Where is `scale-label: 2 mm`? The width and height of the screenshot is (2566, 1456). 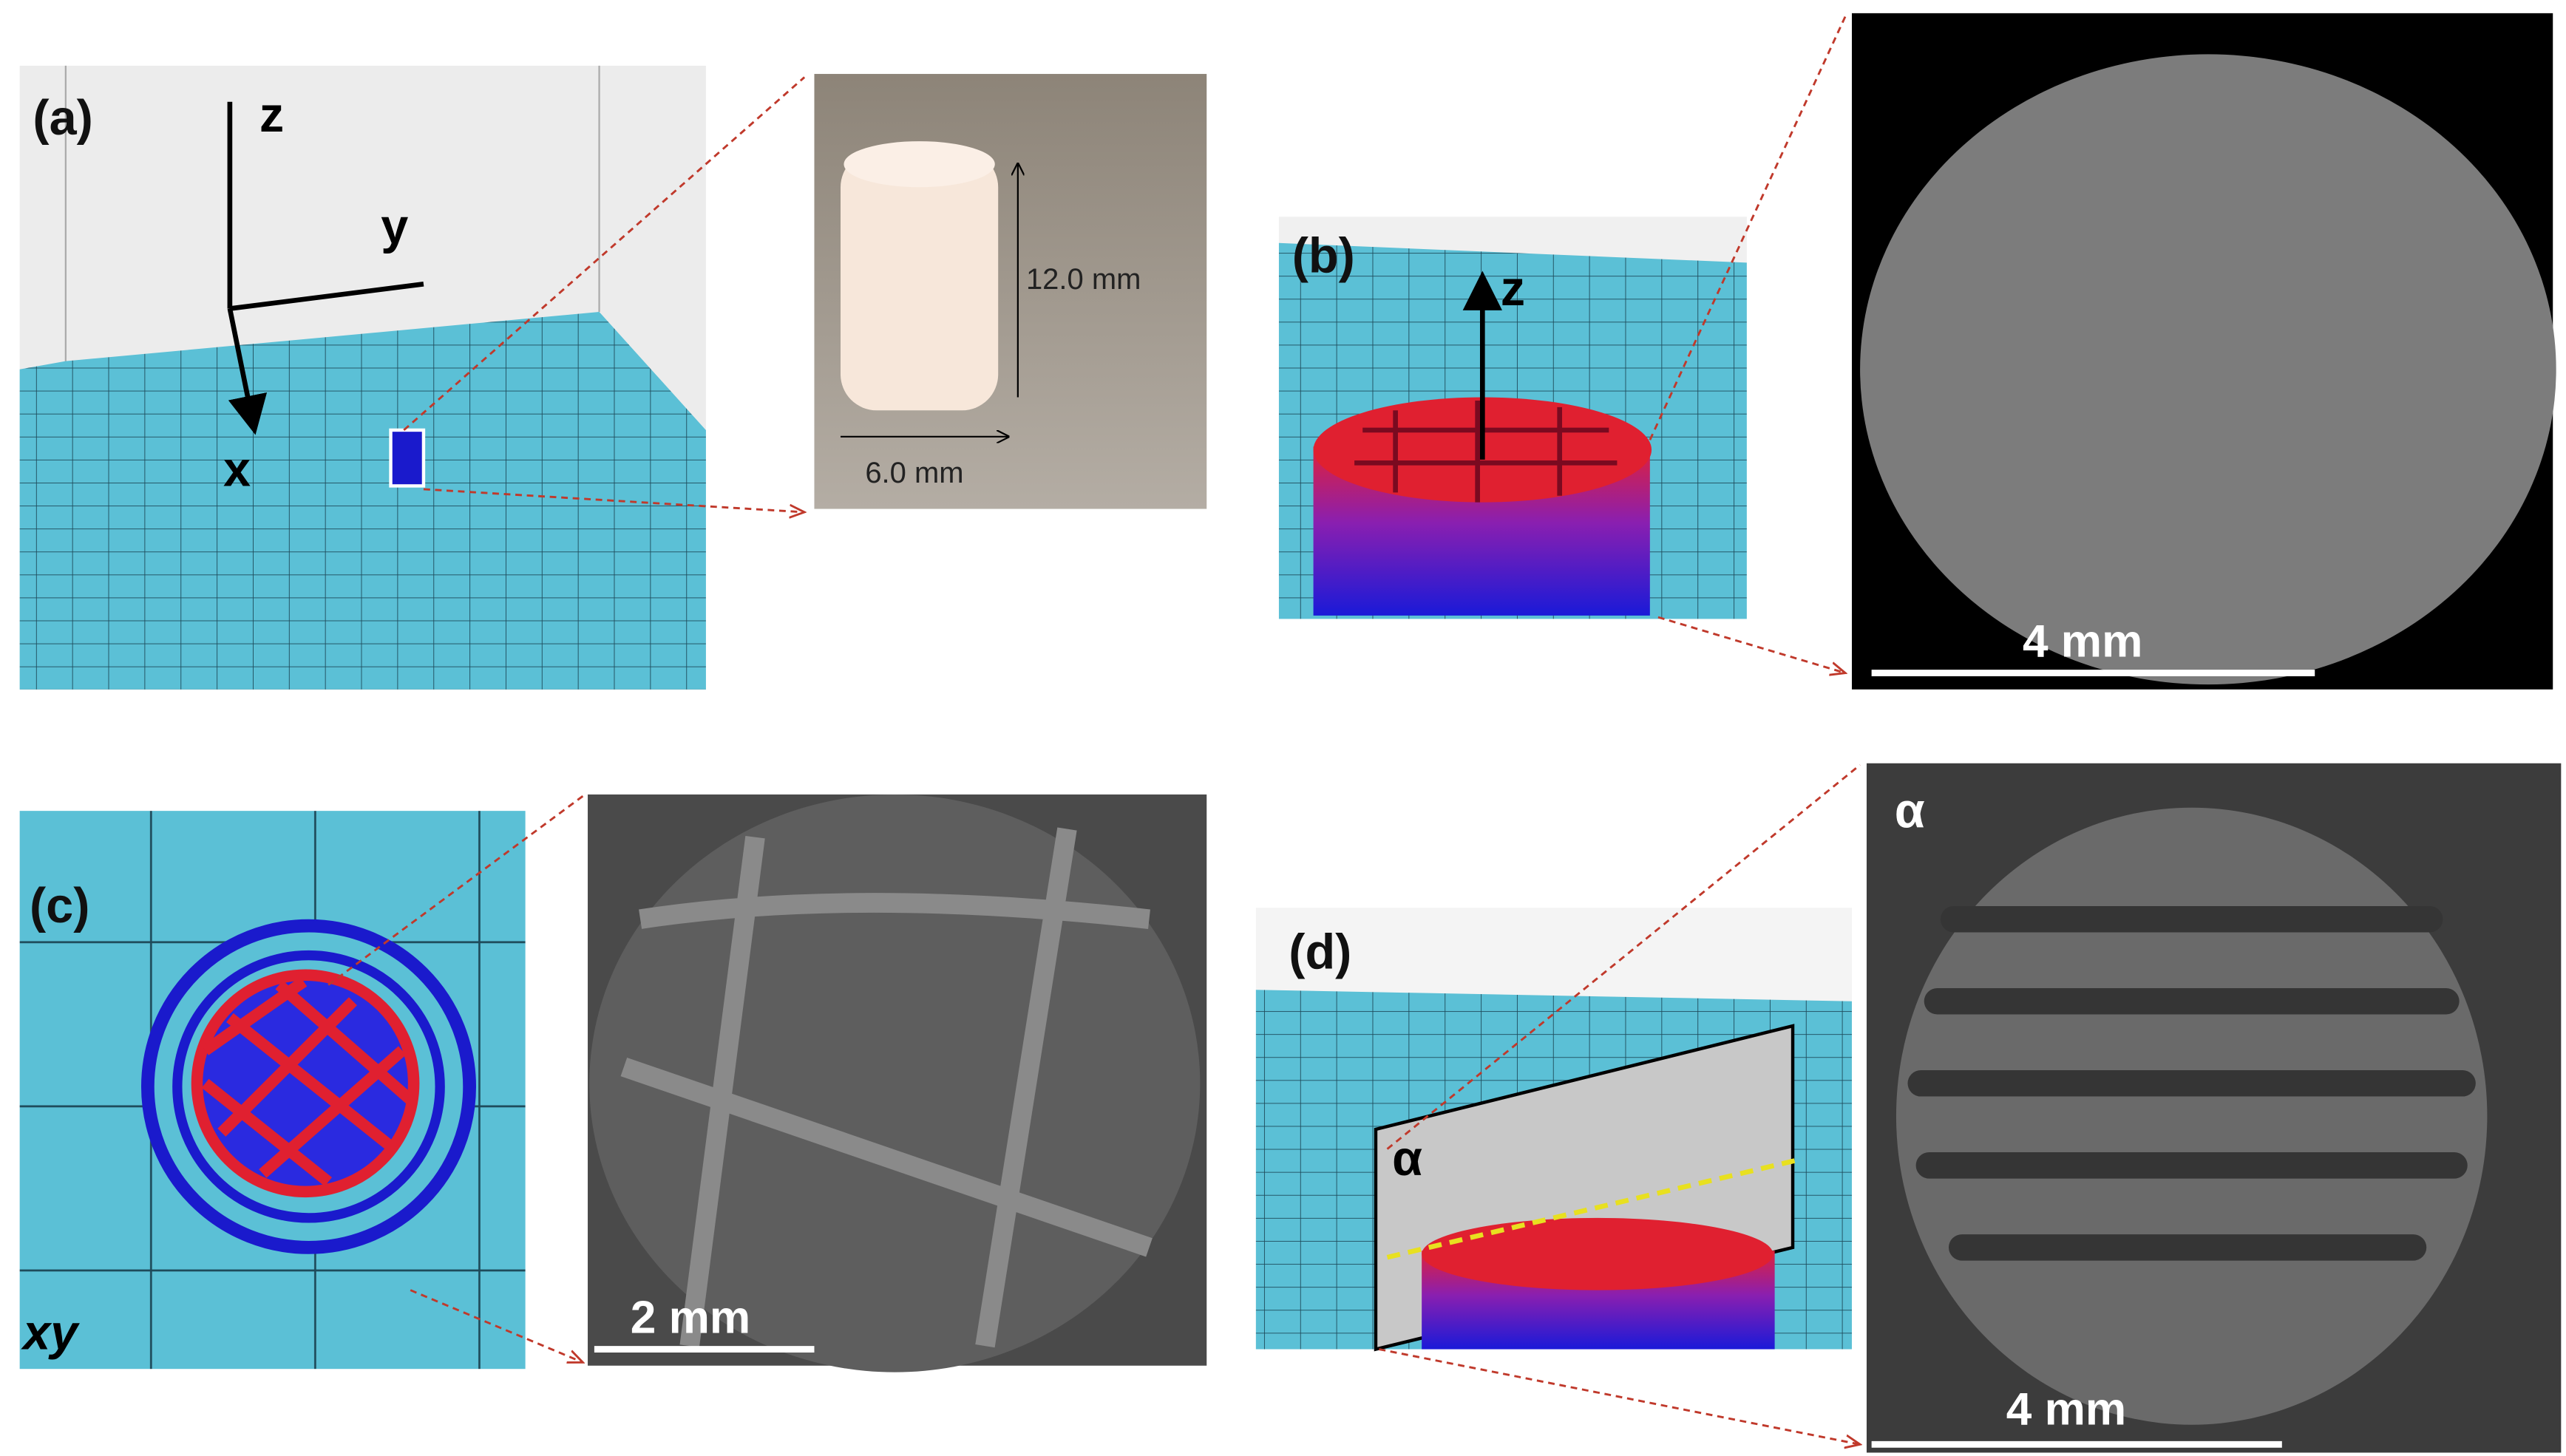 scale-label: 2 mm is located at coordinates (690, 1317).